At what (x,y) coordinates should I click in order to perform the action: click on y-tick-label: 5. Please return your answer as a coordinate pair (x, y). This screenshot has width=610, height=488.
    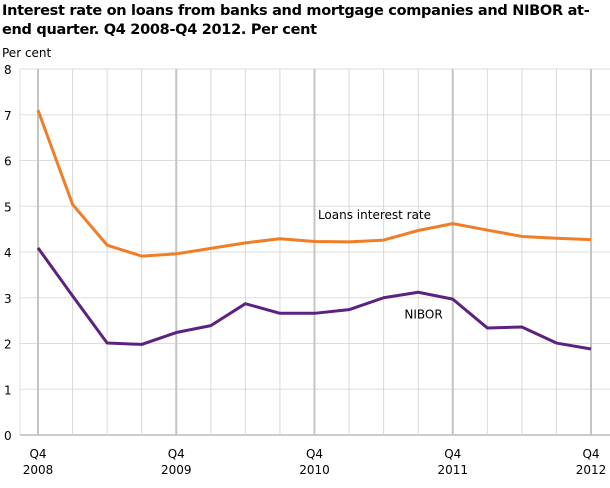
    Looking at the image, I should click on (8, 207).